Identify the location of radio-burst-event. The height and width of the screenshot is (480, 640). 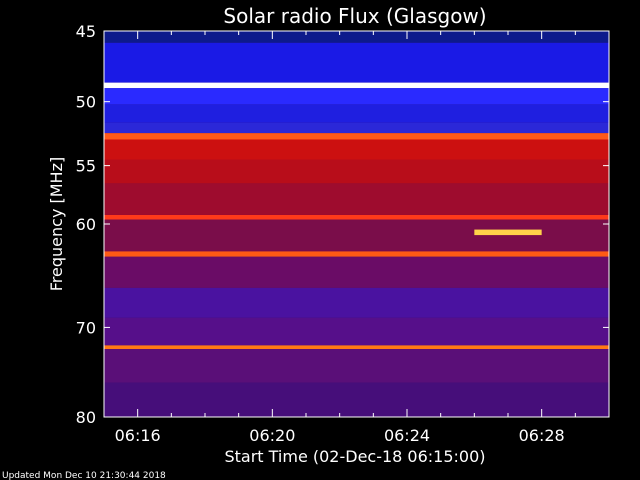
(508, 232).